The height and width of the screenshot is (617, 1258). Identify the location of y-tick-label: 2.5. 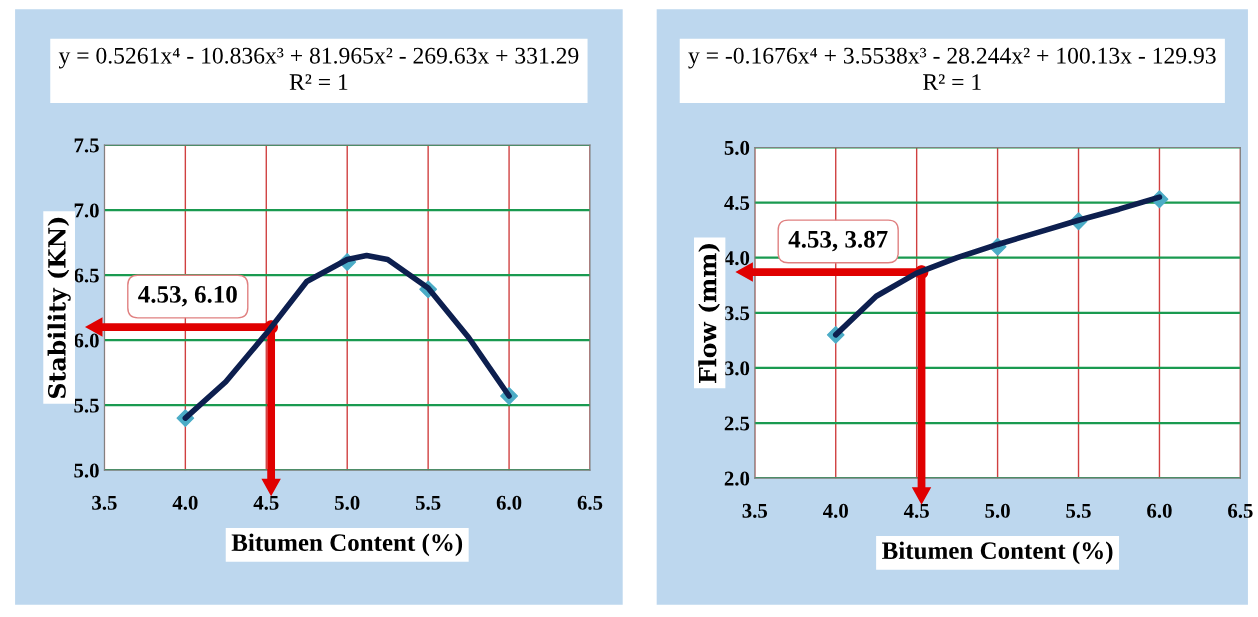
(737, 423).